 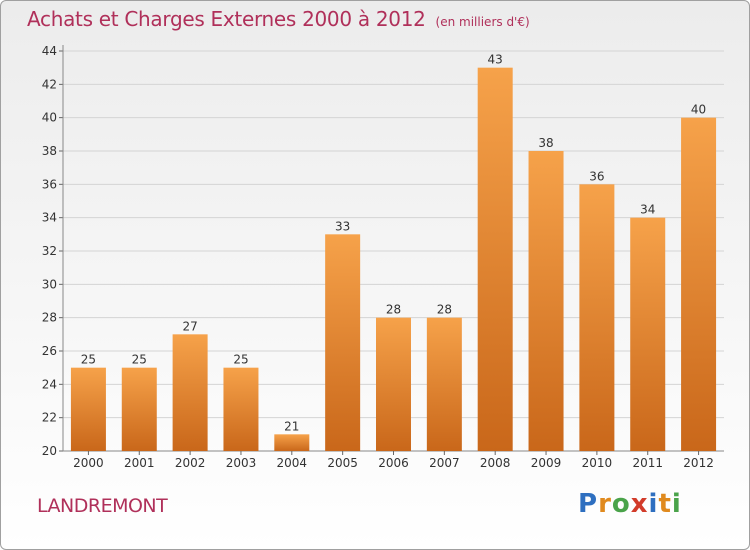 What do you see at coordinates (102, 506) in the screenshot?
I see `commune-name: LANDREMONT` at bounding box center [102, 506].